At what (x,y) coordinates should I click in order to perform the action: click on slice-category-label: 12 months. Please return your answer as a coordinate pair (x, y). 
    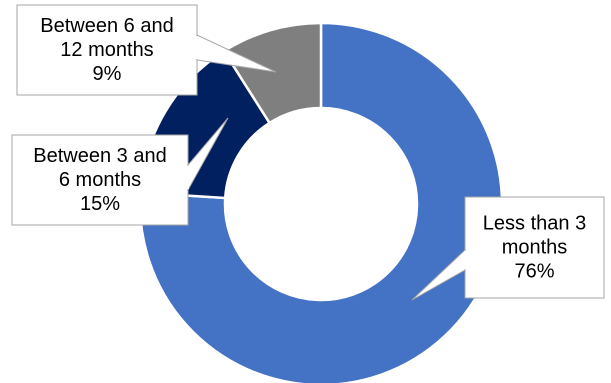
    Looking at the image, I should click on (106, 50).